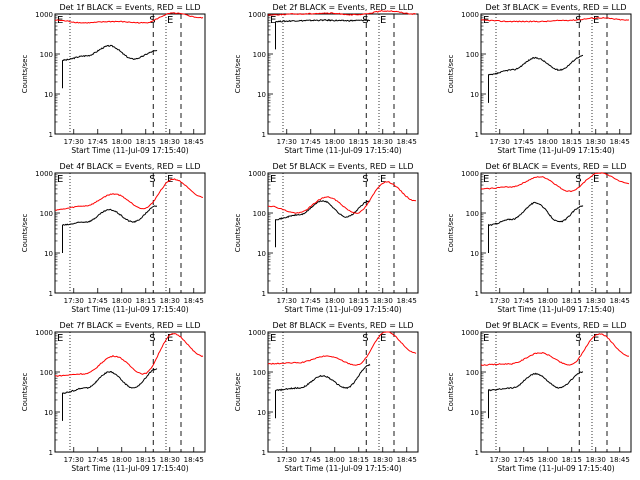  What do you see at coordinates (555, 166) in the screenshot?
I see `panel-title: Det 6f BLACK = Events, RED = LLD` at bounding box center [555, 166].